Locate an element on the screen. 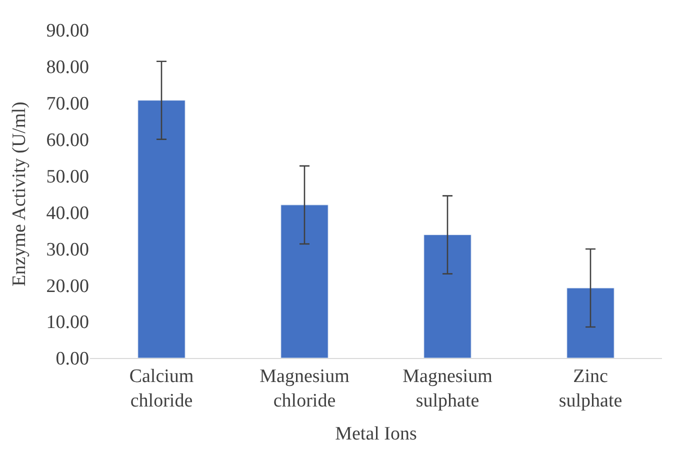  y-tick-label: 0.00 is located at coordinates (72, 359).